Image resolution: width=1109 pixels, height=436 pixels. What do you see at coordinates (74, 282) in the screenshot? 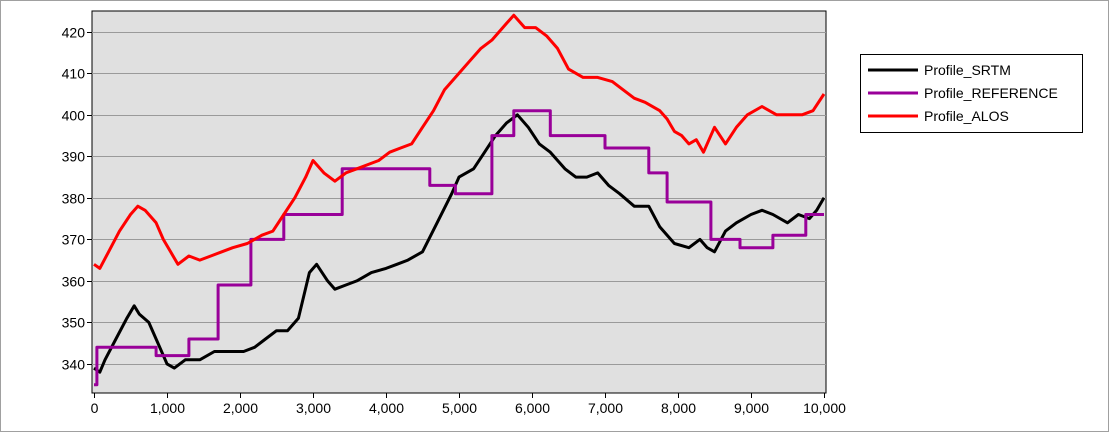
I see `y-tick-label: 360` at bounding box center [74, 282].